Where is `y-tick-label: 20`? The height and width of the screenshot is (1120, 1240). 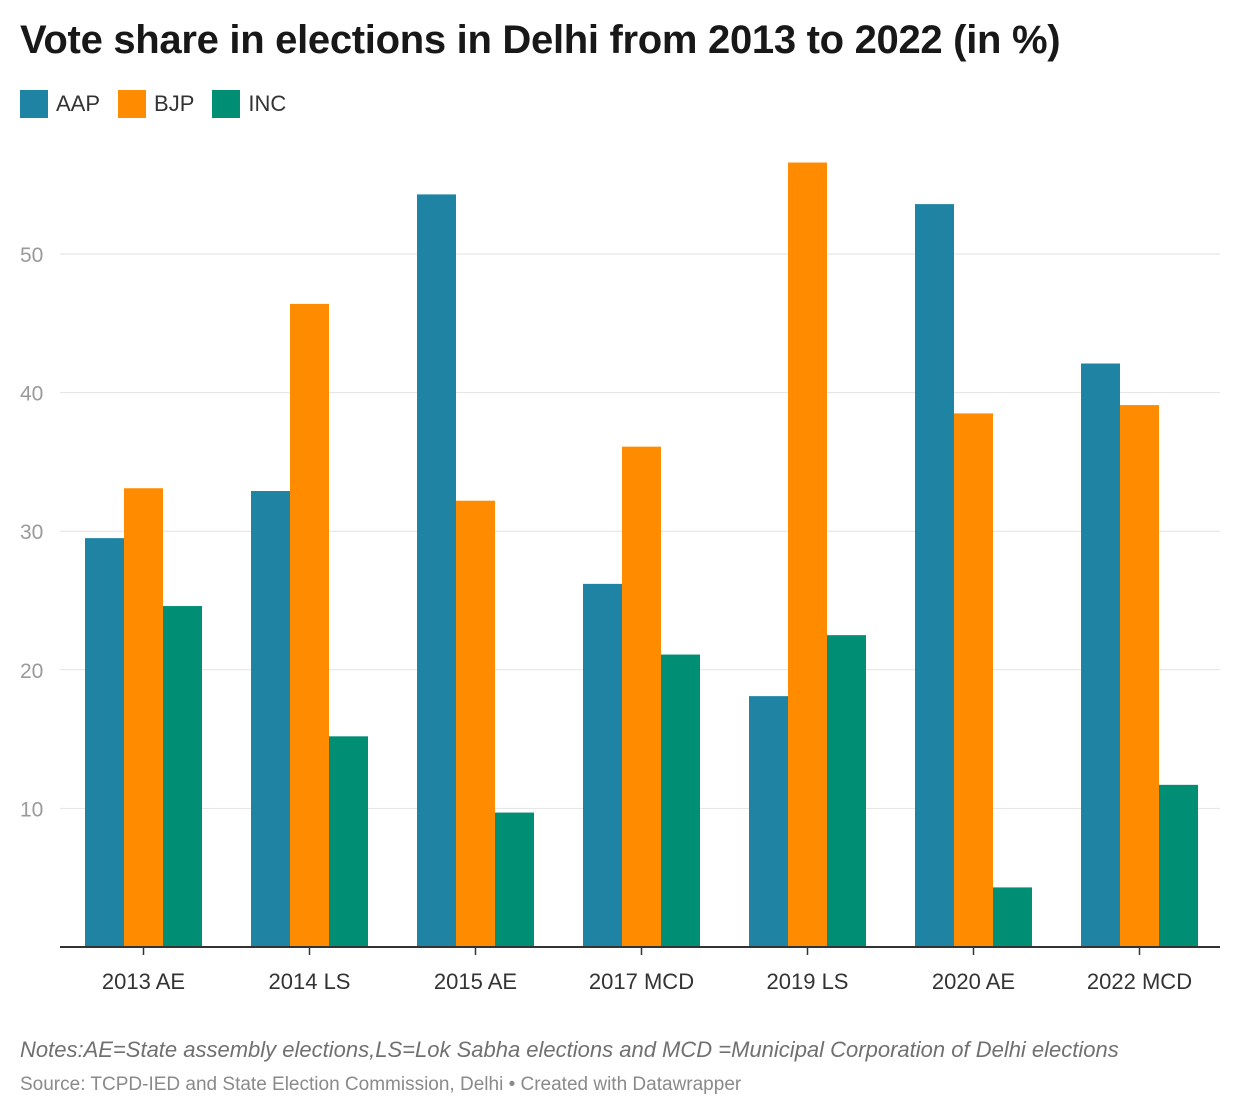 y-tick-label: 20 is located at coordinates (31, 671).